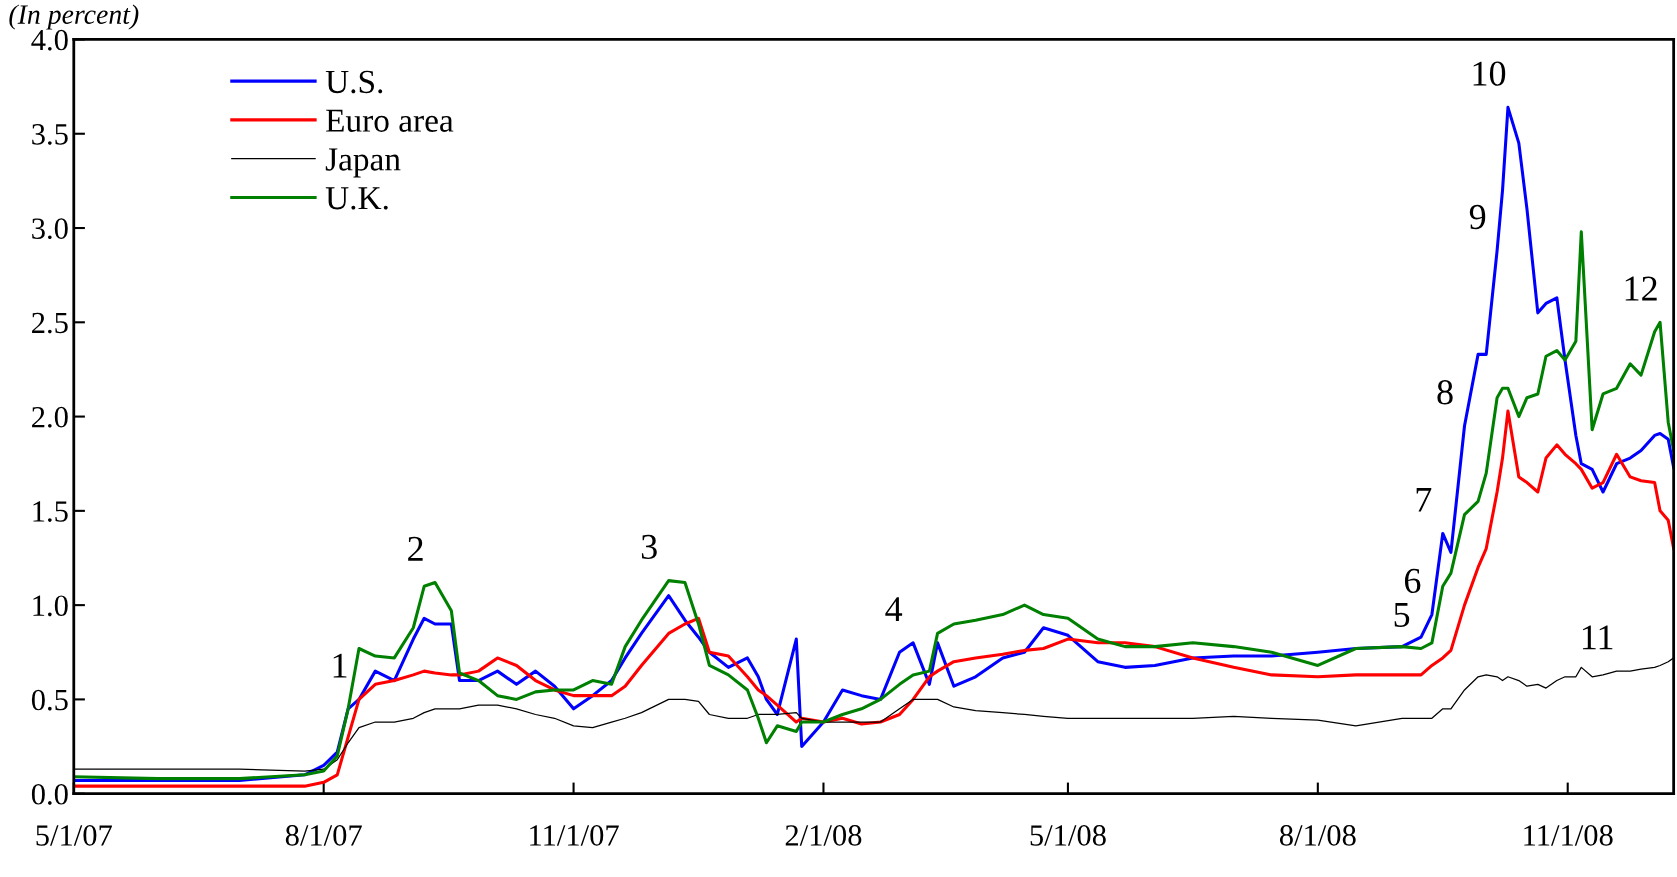 Image resolution: width=1677 pixels, height=877 pixels. What do you see at coordinates (415, 548) in the screenshot?
I see `annotation: 2` at bounding box center [415, 548].